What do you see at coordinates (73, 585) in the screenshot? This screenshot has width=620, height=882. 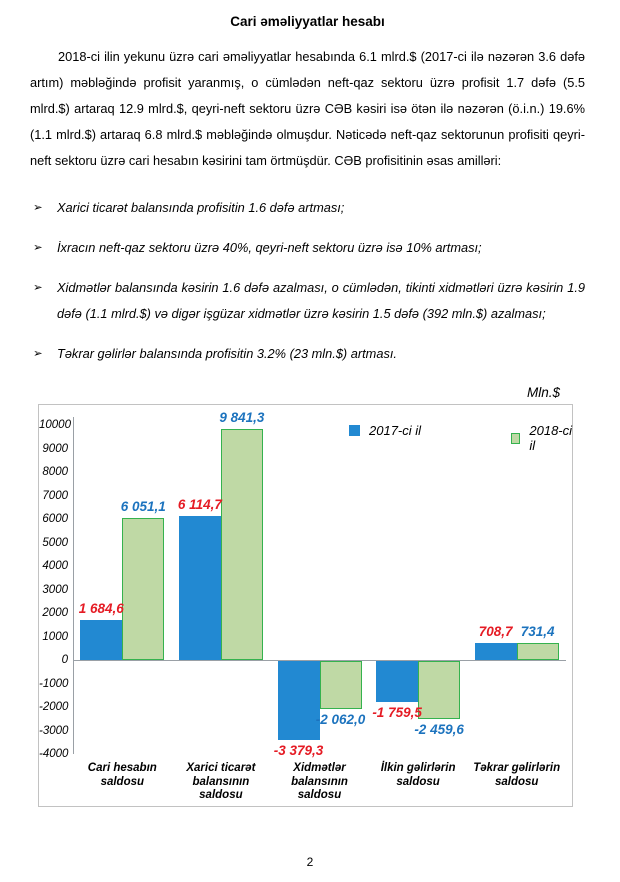 I see `y-axis-line` at bounding box center [73, 585].